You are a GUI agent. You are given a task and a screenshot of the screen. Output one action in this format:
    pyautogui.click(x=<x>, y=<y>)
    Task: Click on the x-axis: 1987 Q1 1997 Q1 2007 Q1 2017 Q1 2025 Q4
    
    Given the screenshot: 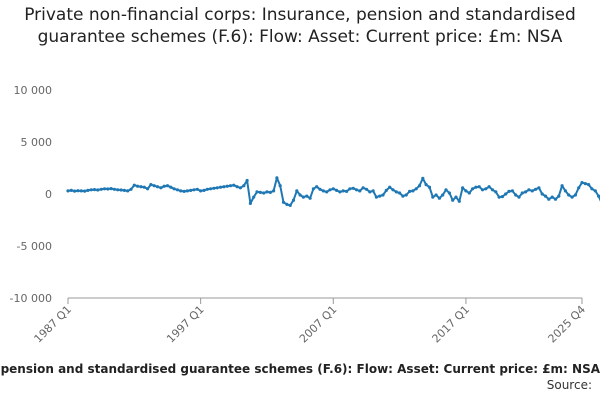 What is the action you would take?
    pyautogui.click(x=310, y=321)
    